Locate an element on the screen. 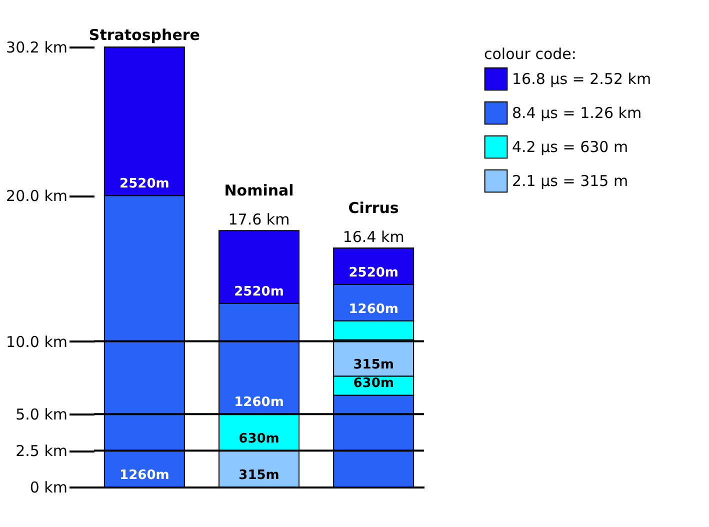 The height and width of the screenshot is (527, 709). x-tick-label: Cirrus is located at coordinates (373, 208).